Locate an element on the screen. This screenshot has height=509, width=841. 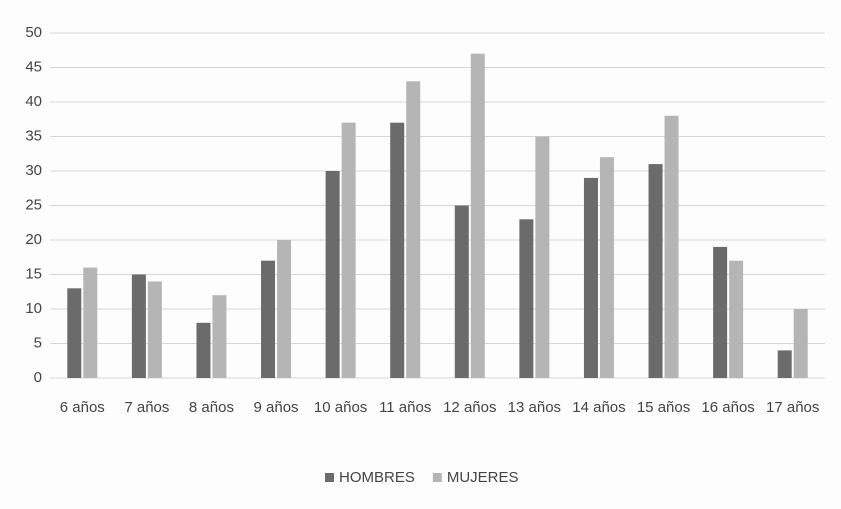
x-tick-label: 14 años is located at coordinates (599, 407).